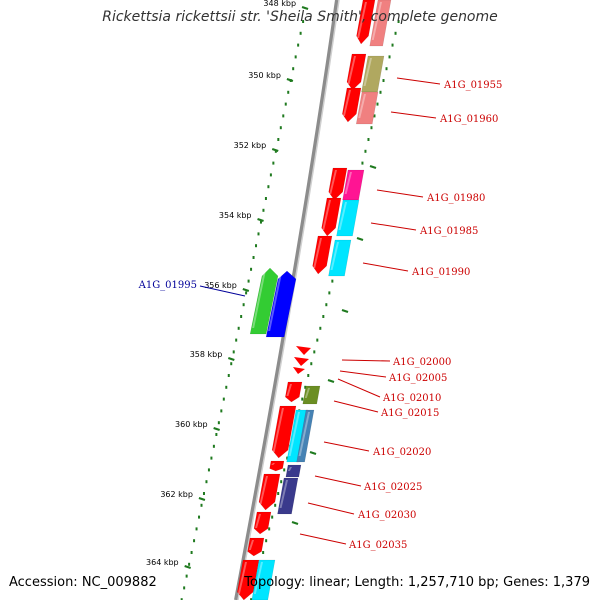 This screenshot has height=600, width=600. I want to click on accession-text: Accession: NC_009882, so click(83, 582).